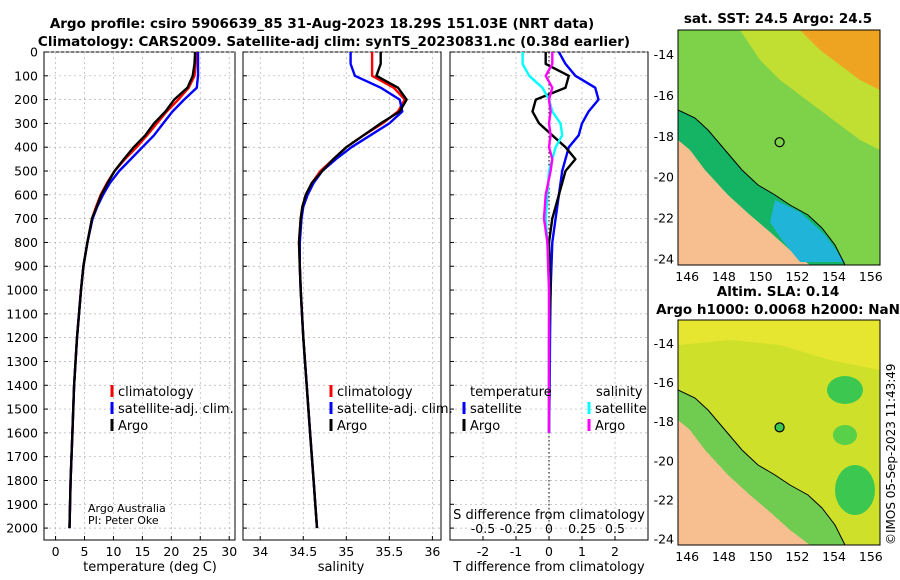  Describe the element at coordinates (229, 551) in the screenshot. I see `x-tick-label: 30` at that location.